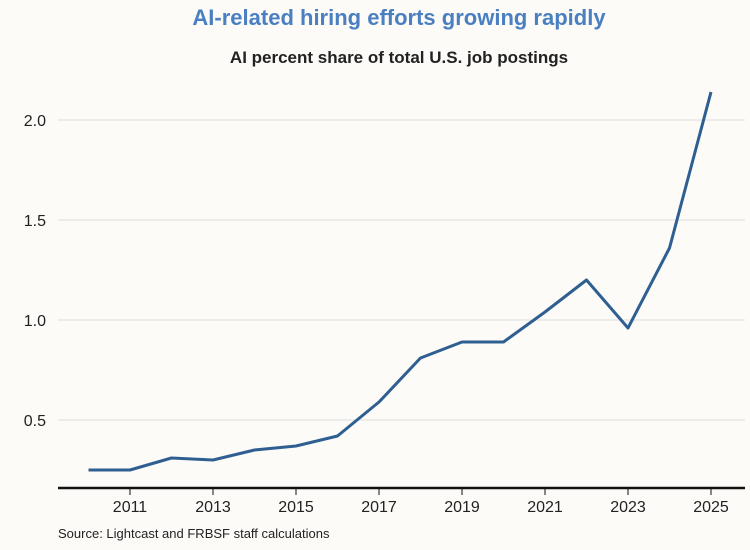 The width and height of the screenshot is (750, 550). I want to click on y-tick-label: 0.5, so click(35, 421).